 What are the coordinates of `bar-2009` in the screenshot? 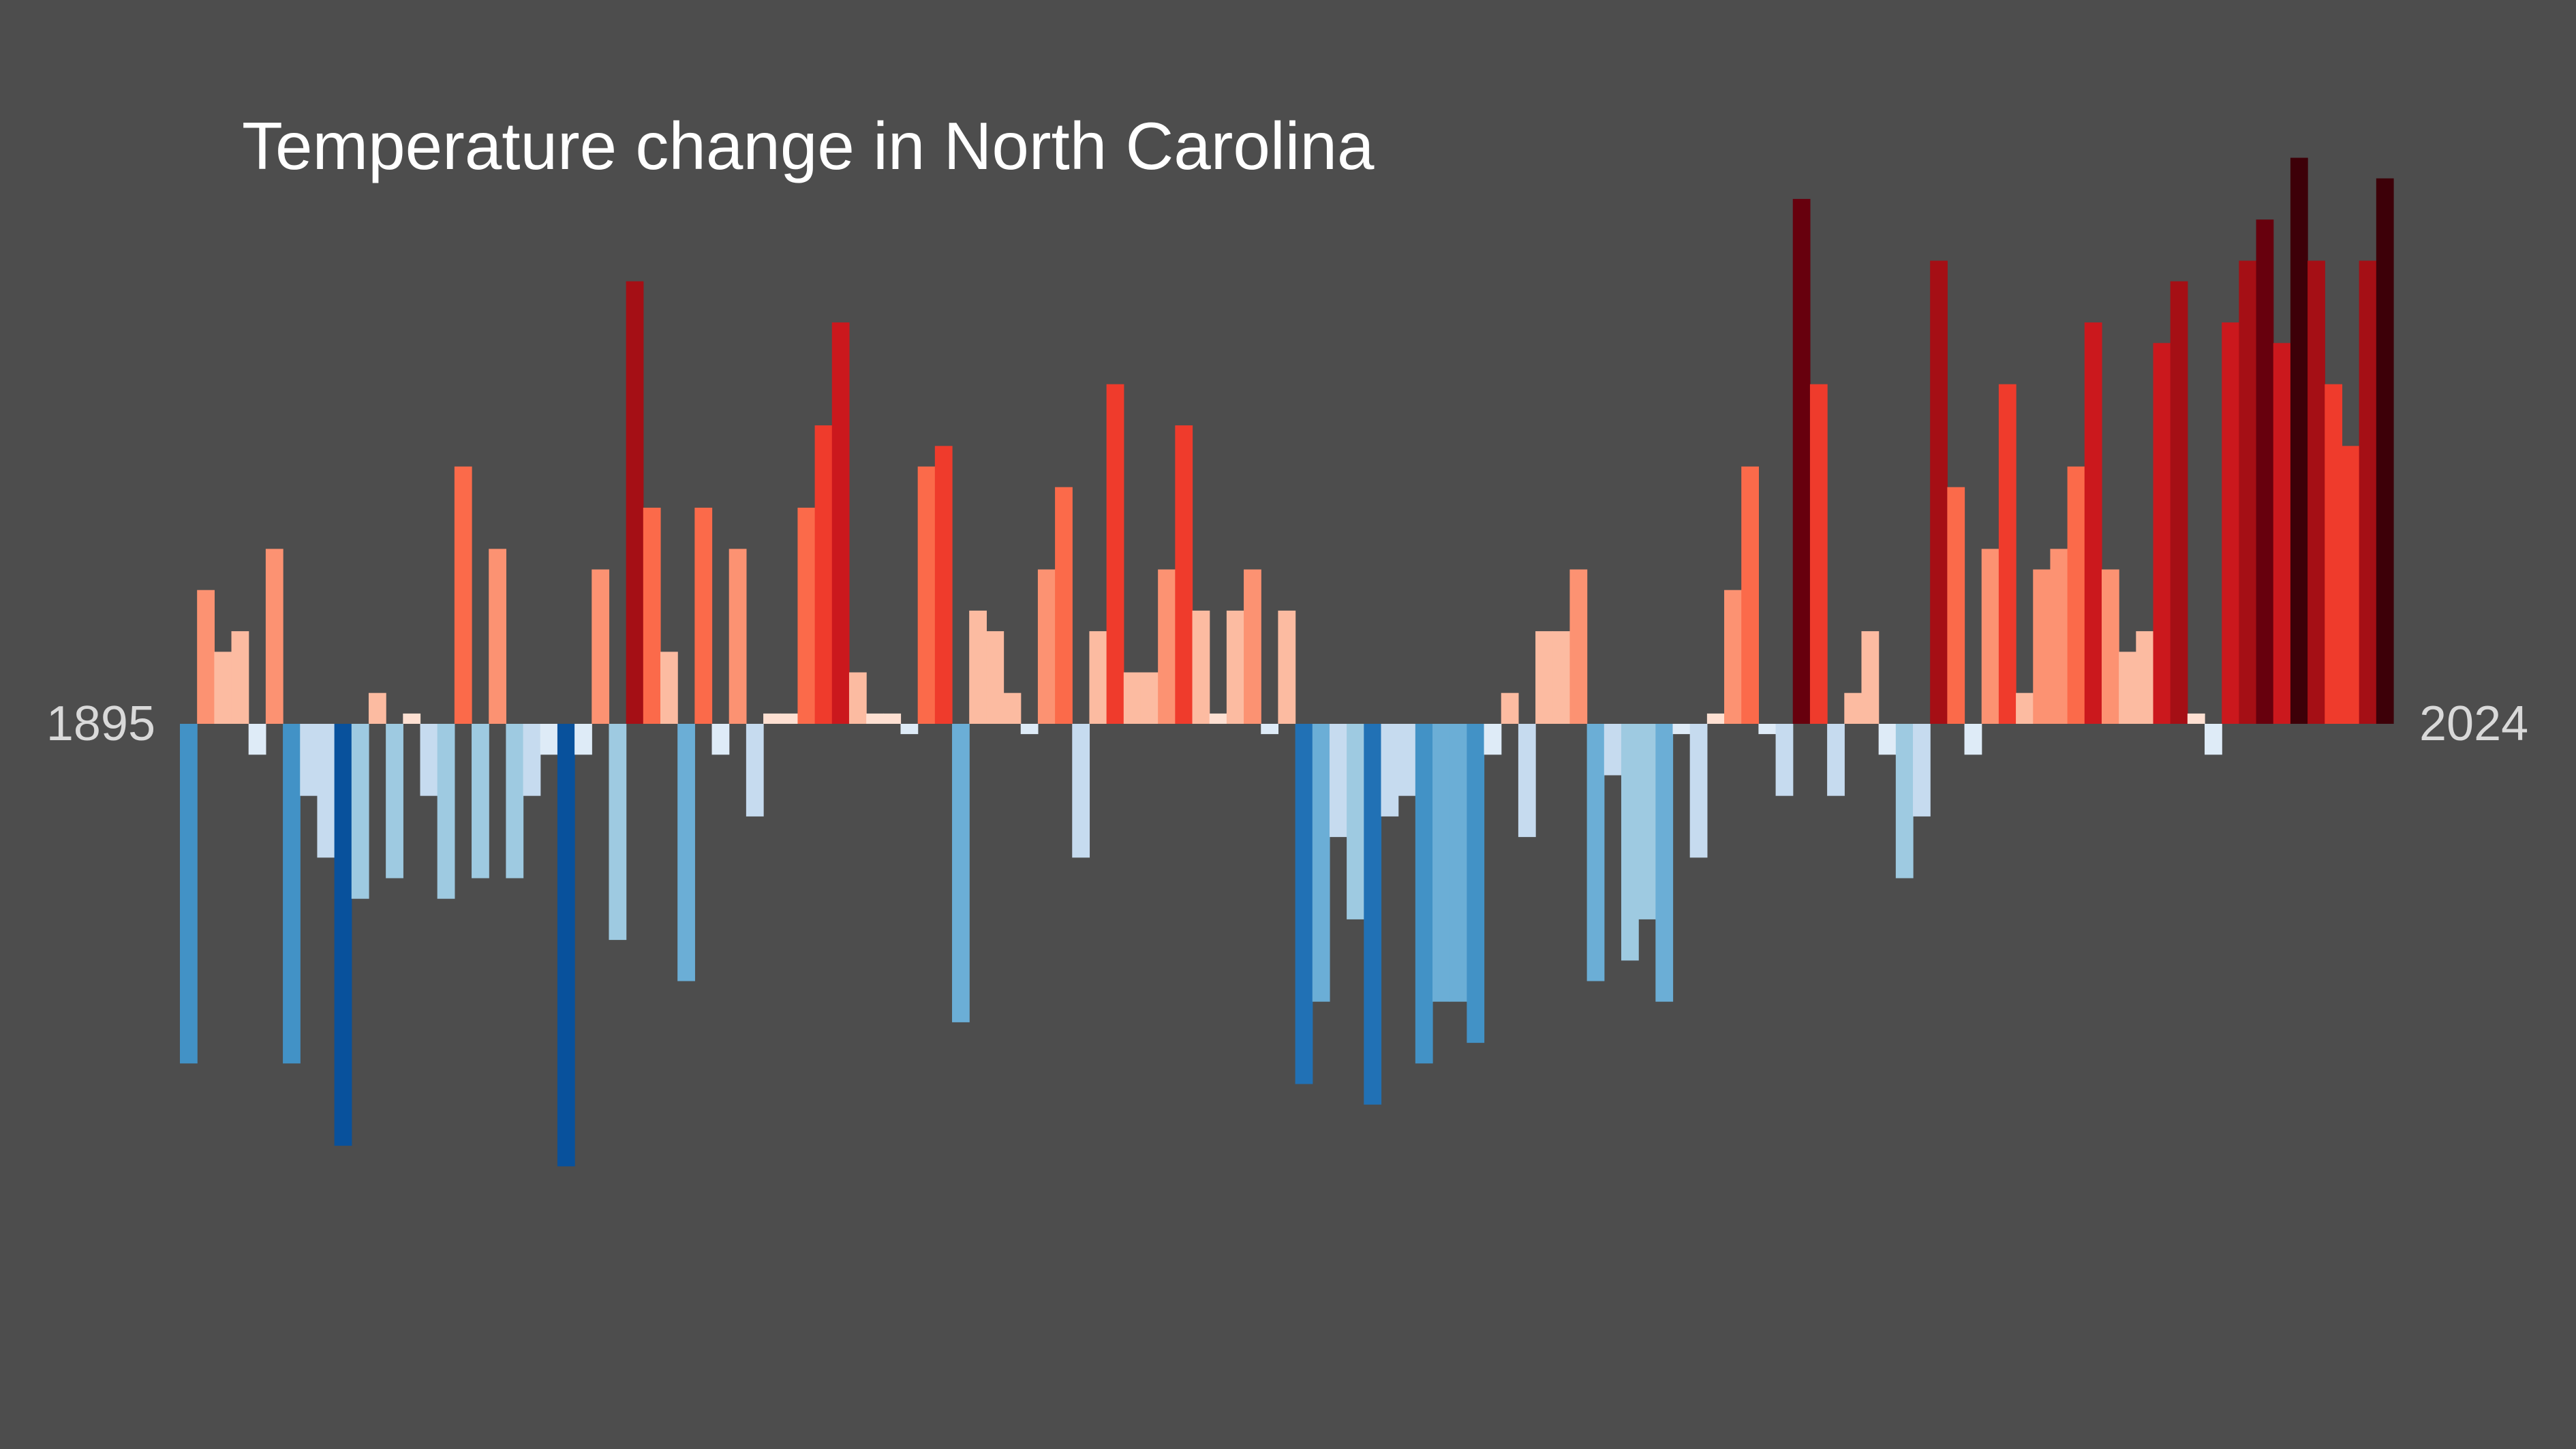 It's located at (2145, 677).